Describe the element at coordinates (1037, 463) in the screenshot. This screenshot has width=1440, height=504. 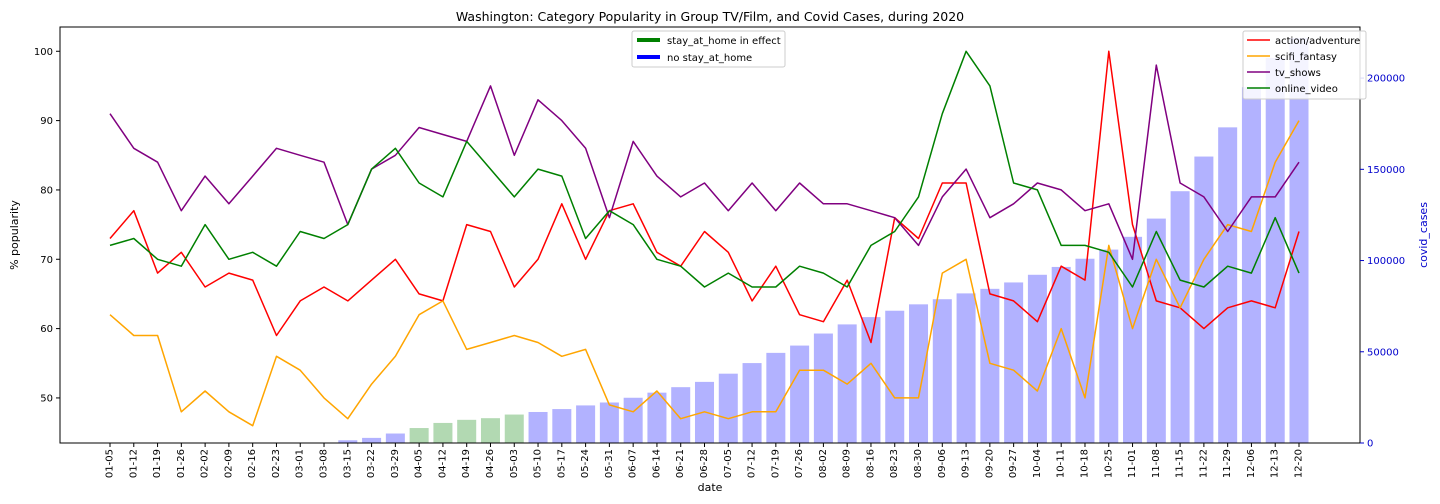
I see `x-tick-label: 10-04` at that location.